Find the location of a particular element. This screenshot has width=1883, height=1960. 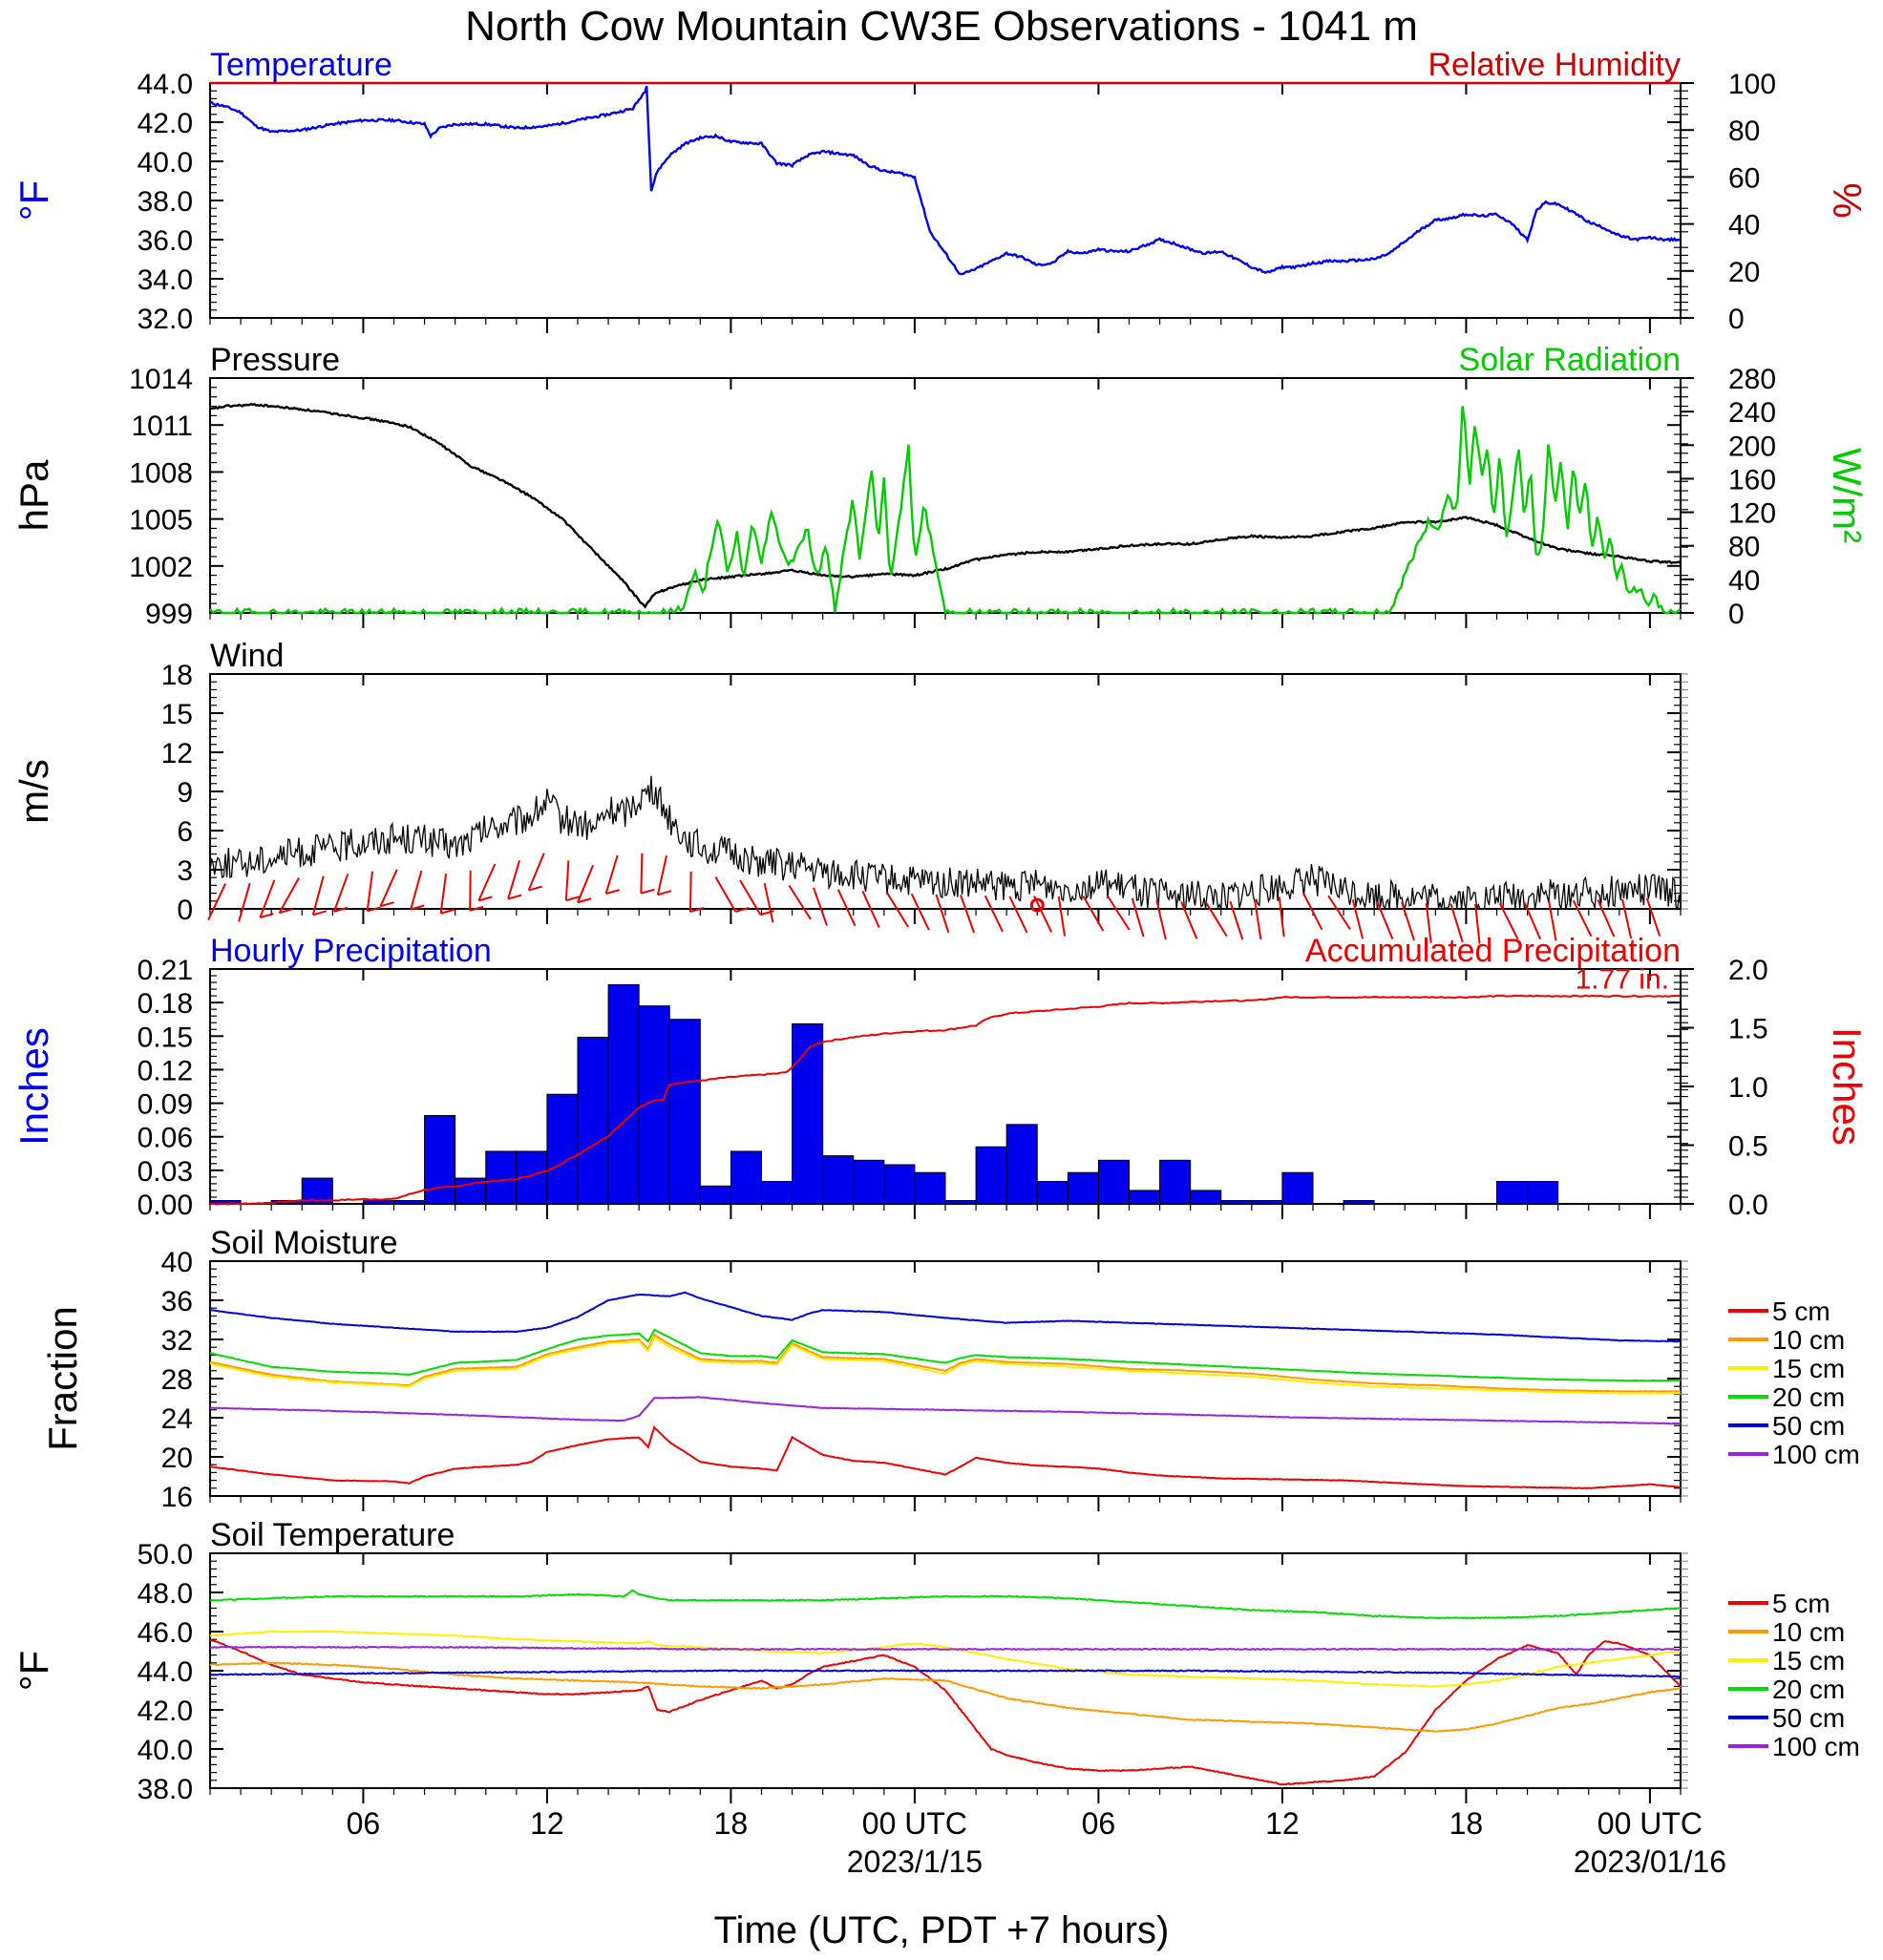

y-right-tick-label: 2.0 is located at coordinates (1748, 970).